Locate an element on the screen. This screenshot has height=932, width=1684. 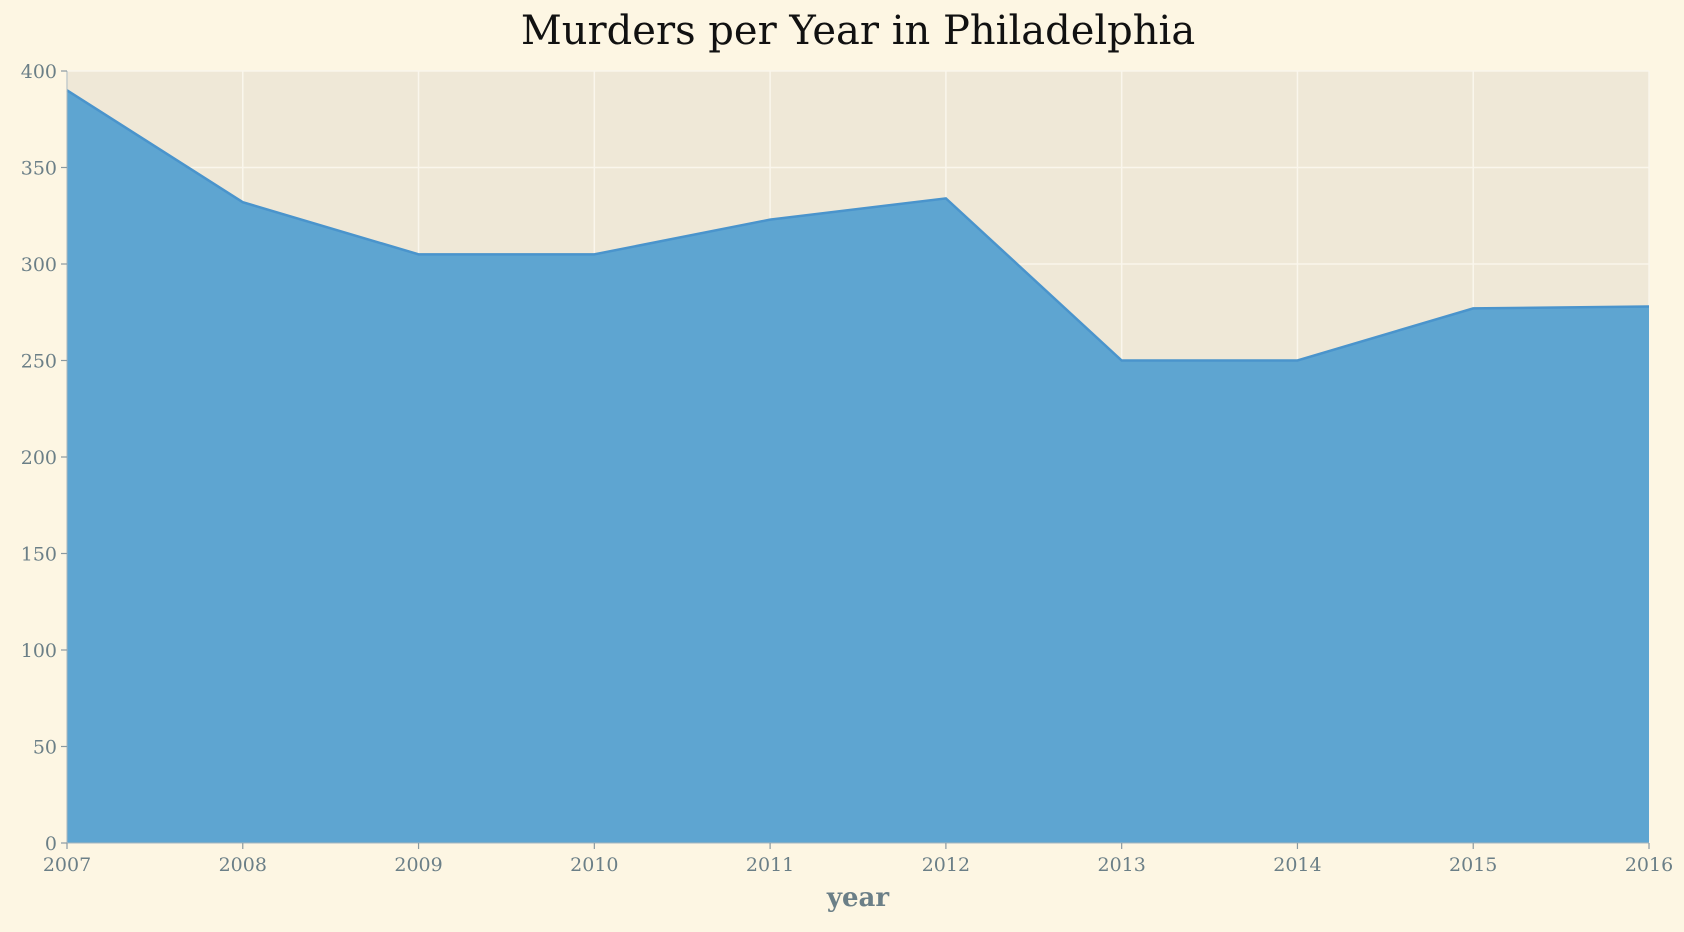
y-tick-label: 300 is located at coordinates (39, 265).